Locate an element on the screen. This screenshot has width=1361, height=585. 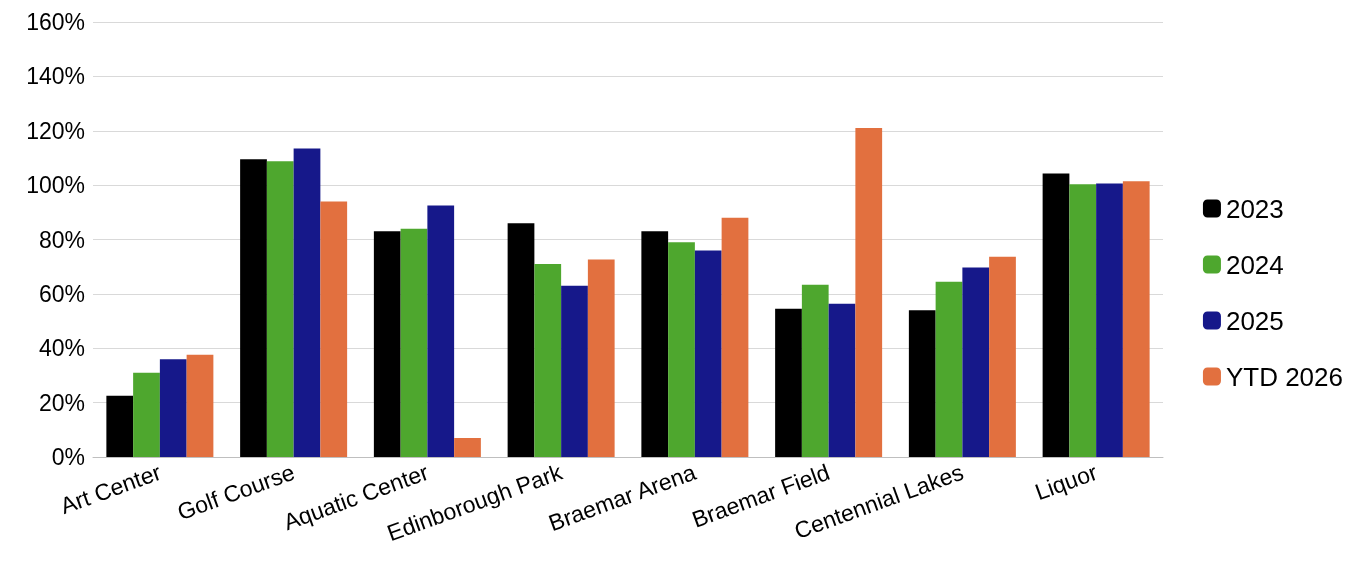
legend-label: 2025 is located at coordinates (1254, 320).